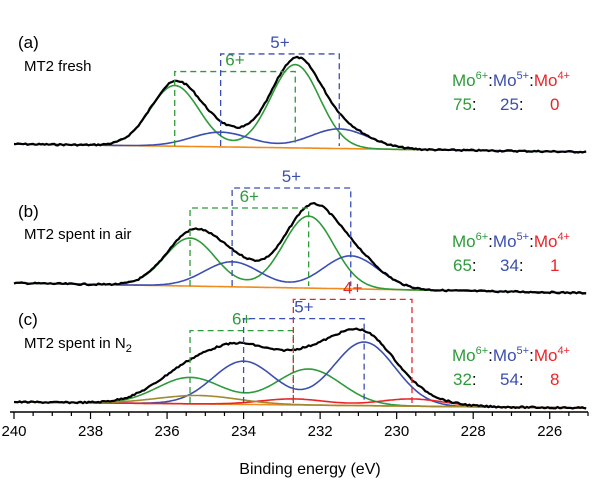  I want to click on bracket-5plus-b, so click(291, 236).